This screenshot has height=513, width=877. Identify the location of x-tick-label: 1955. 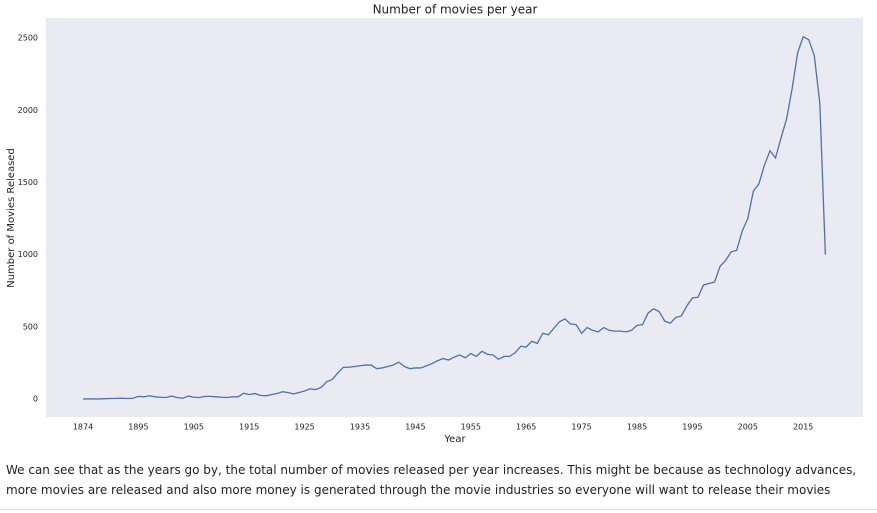
(471, 427).